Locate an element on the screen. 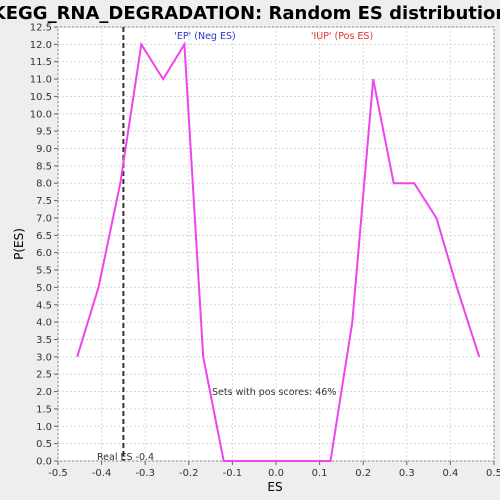 This screenshot has height=500, width=500. y-tick-label: 12.0 is located at coordinates (41, 45).